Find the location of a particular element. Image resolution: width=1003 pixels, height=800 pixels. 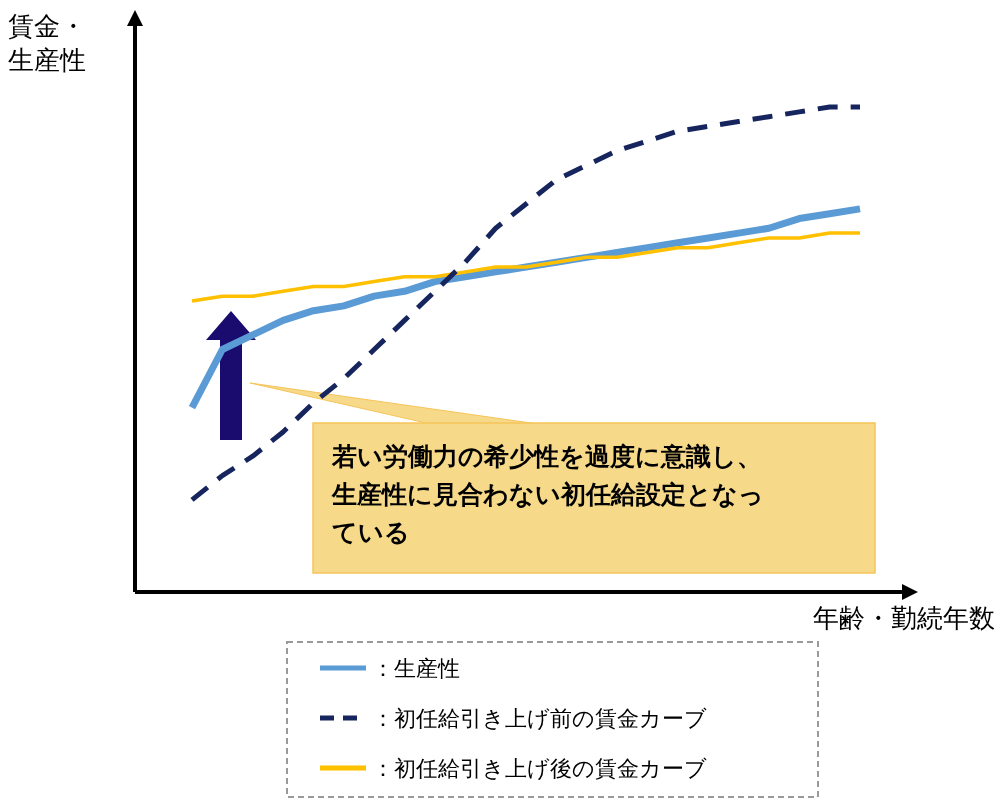

y-axis-title: 賃金・生産性 is located at coordinates (47, 43).